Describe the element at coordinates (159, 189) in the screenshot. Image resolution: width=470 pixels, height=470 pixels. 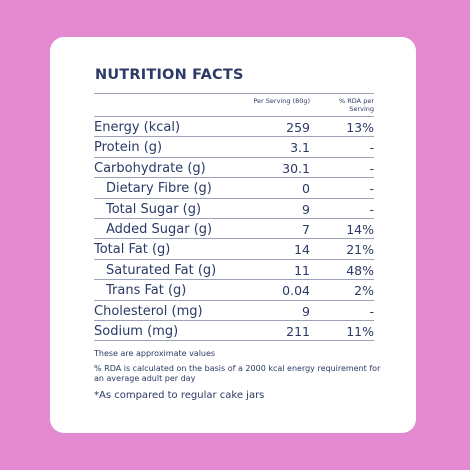
I see `nutrient-label: Dietary Fibre (g)` at that location.